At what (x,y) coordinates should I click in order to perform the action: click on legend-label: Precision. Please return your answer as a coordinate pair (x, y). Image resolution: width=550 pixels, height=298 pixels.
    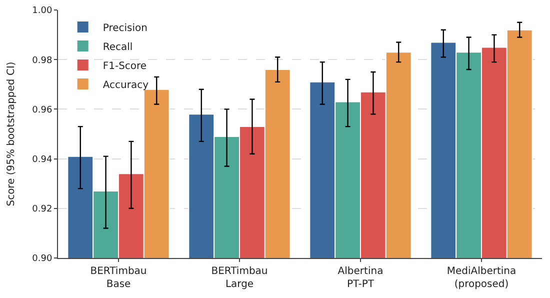
    Looking at the image, I should click on (125, 28).